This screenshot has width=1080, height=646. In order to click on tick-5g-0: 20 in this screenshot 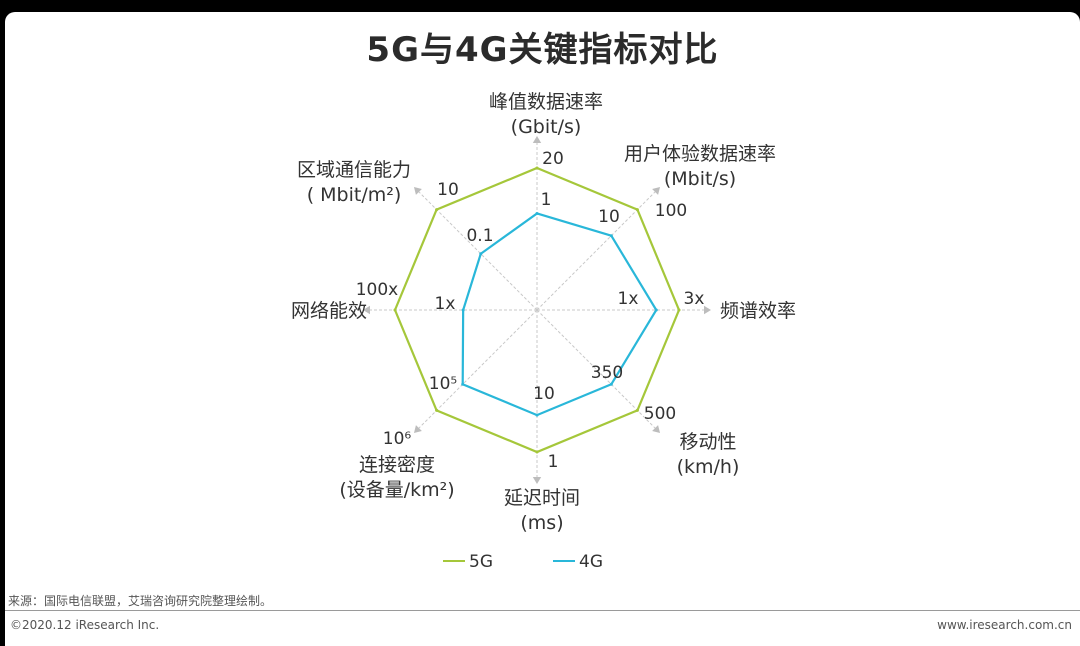, I will do `click(553, 159)`.